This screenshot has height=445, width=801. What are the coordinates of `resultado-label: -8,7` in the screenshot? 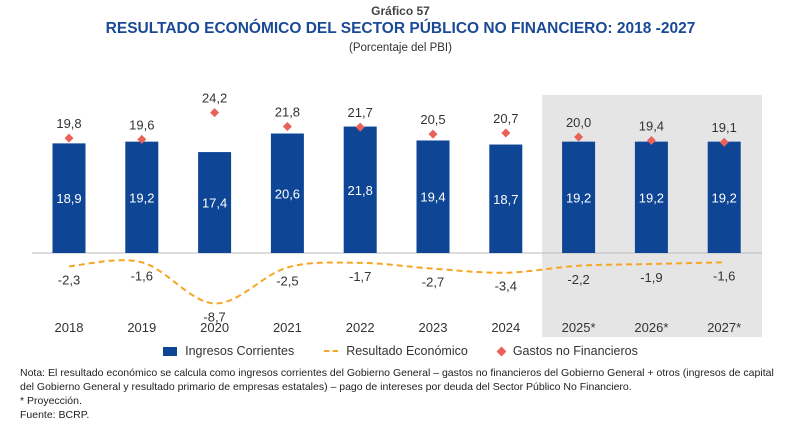 It's located at (214, 316).